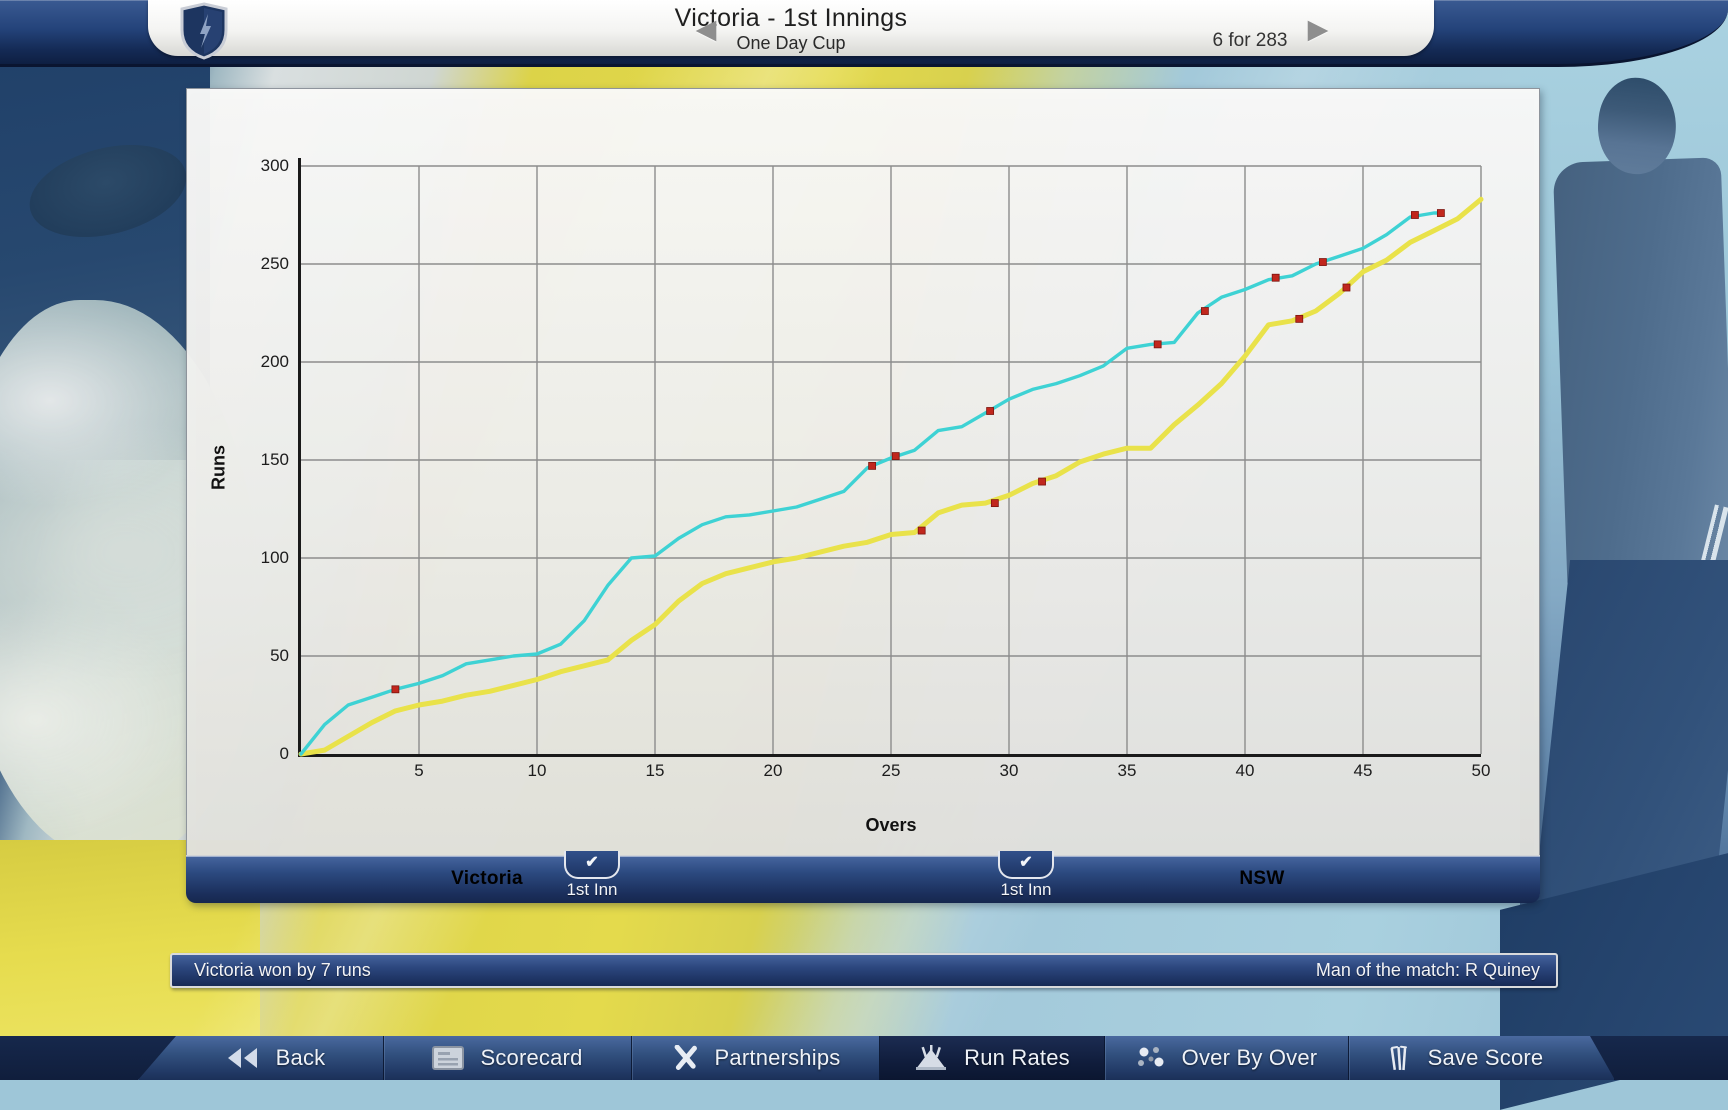  Describe the element at coordinates (282, 970) in the screenshot. I see `match-result-text: Victoria won by 7 runs` at that location.